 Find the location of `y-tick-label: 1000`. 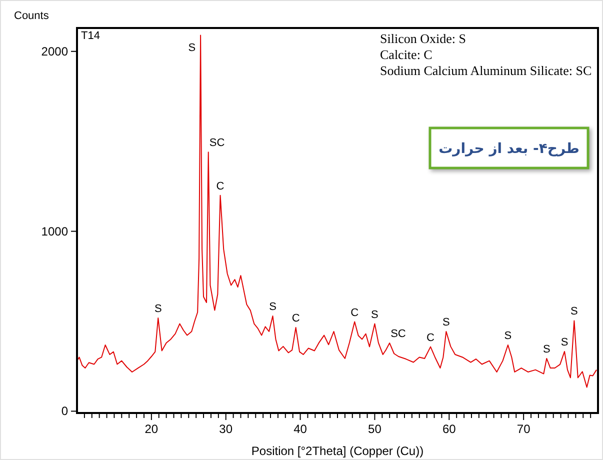

y-tick-label: 1000 is located at coordinates (54, 231).